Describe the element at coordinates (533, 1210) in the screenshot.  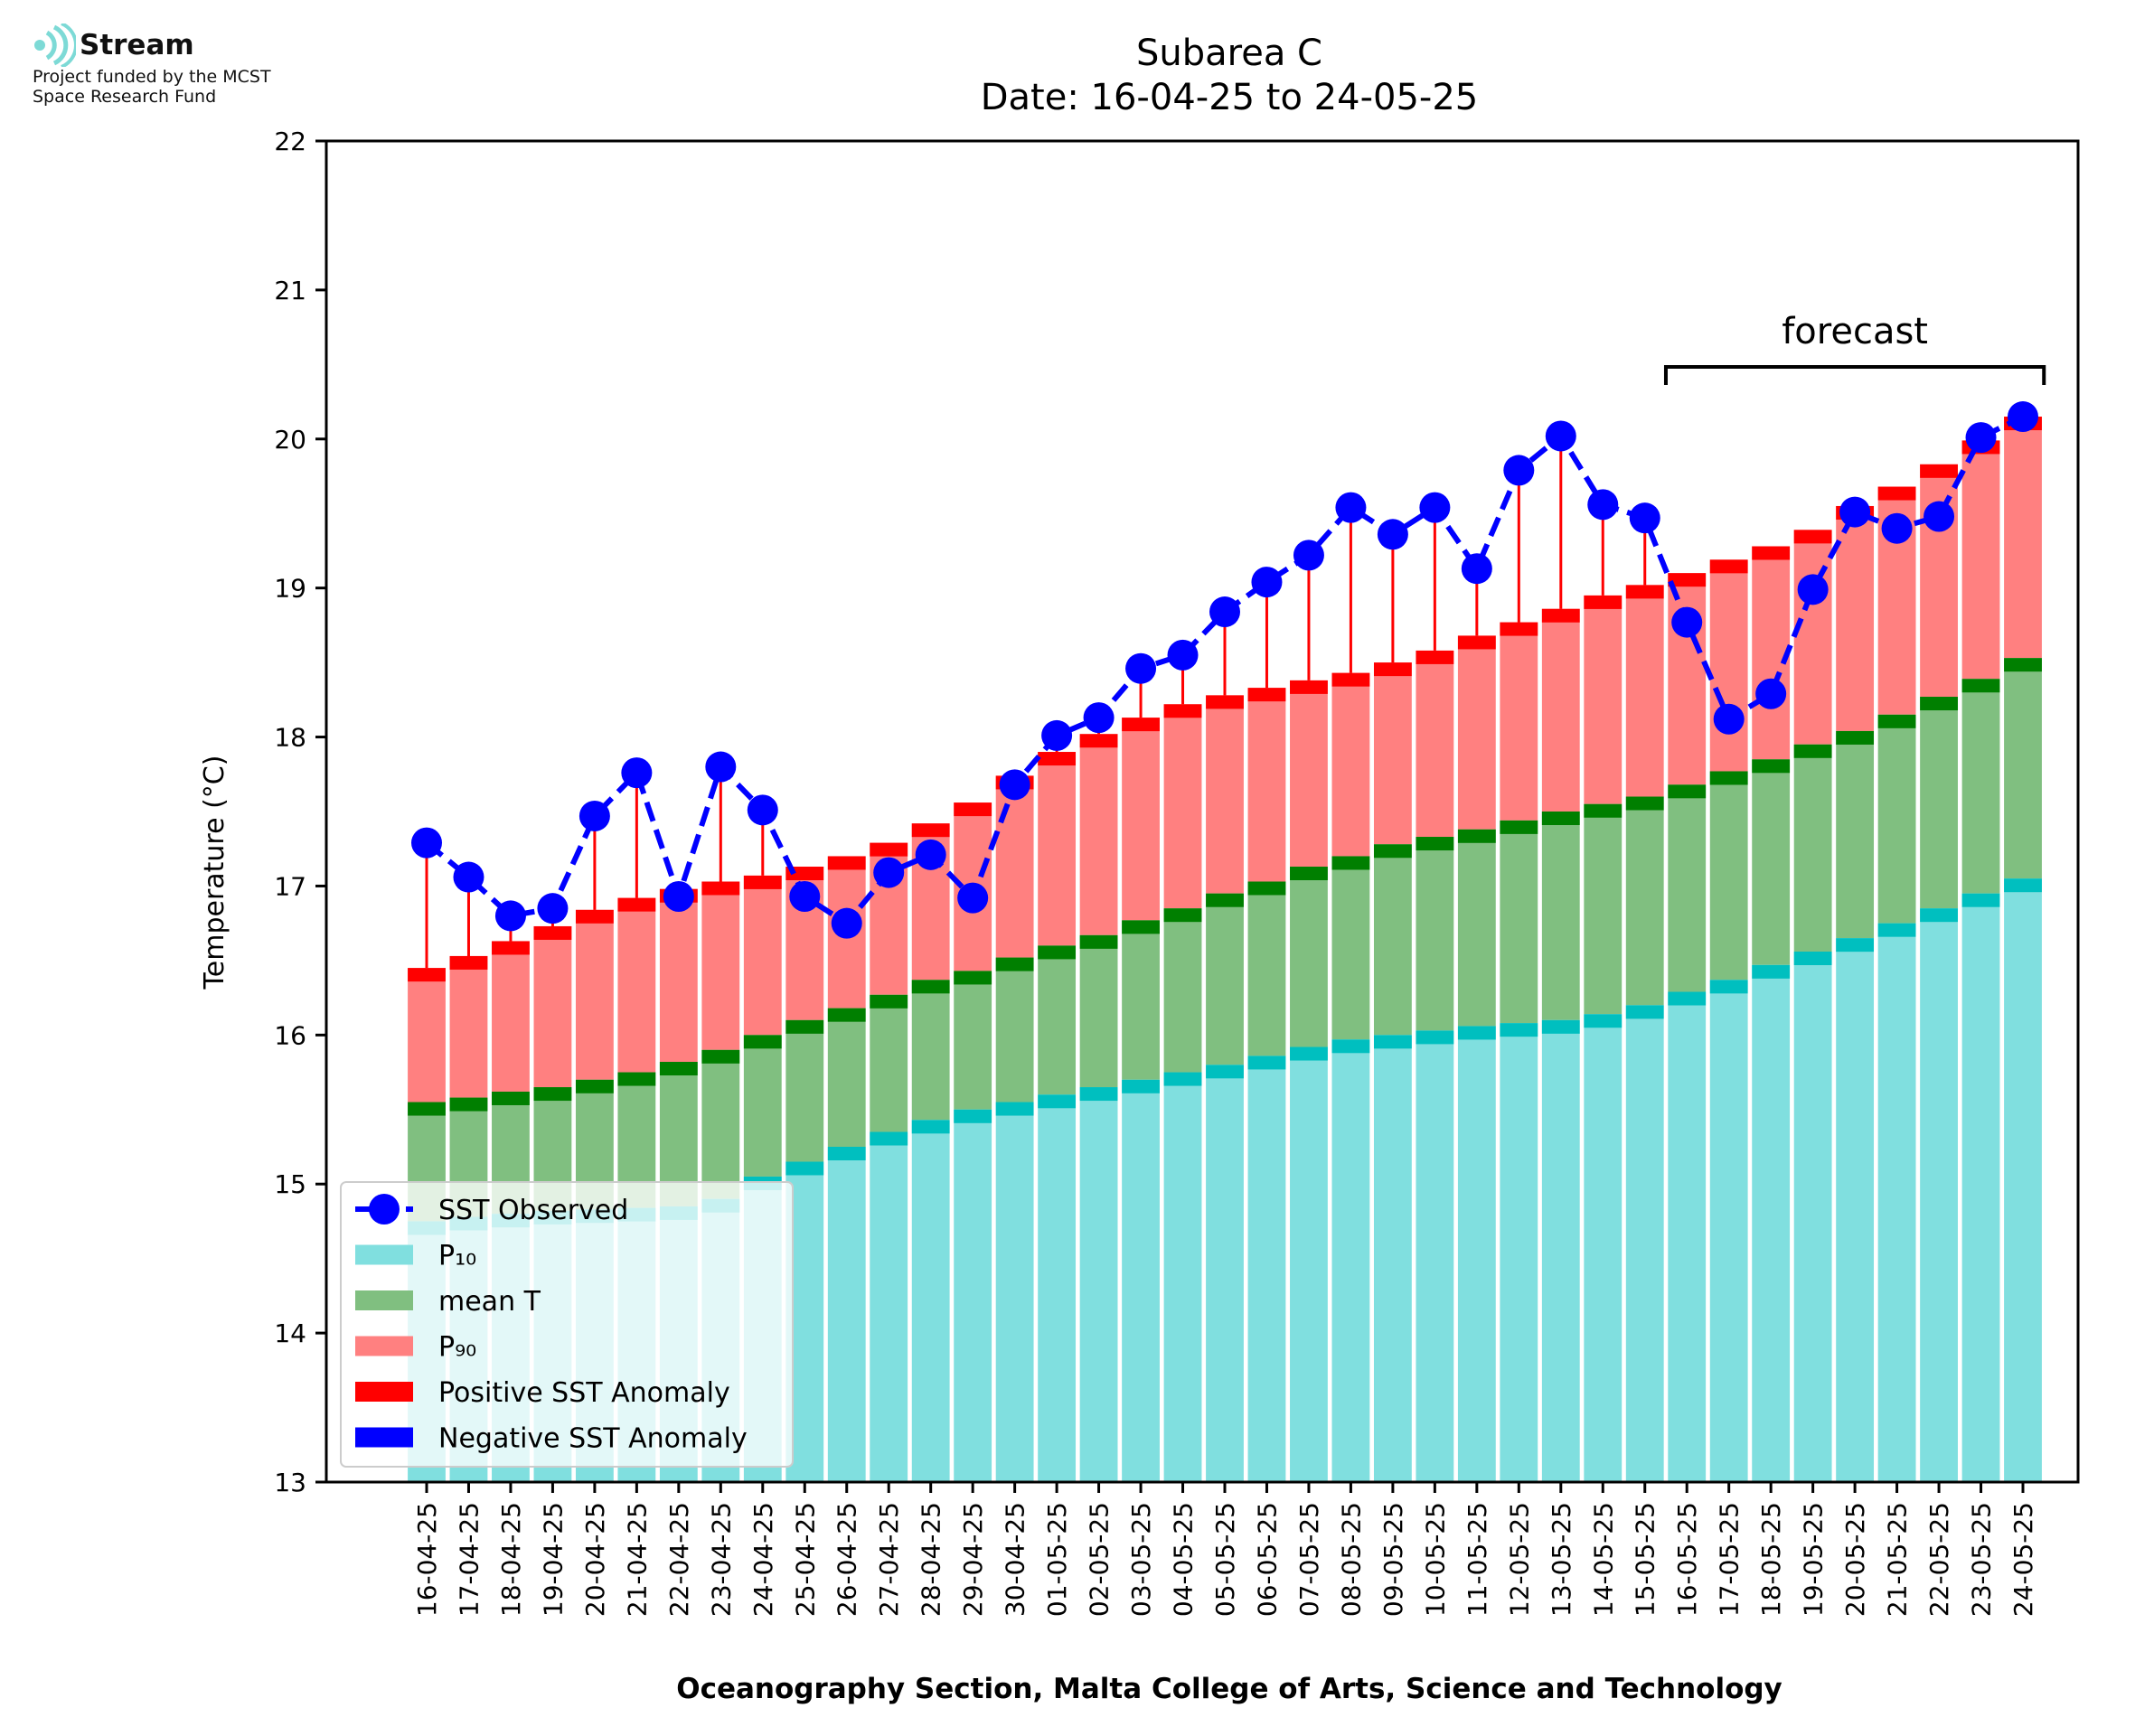
I see `legend-label: SST Observed` at that location.